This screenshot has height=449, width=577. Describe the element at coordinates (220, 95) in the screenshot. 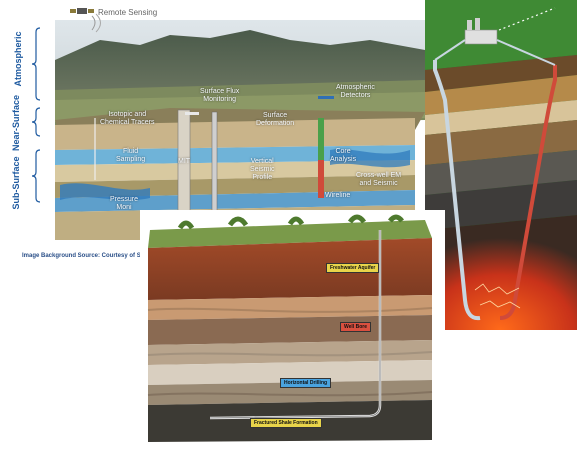

I see `label-surface-flux: Surface Flux Monitoring` at that location.